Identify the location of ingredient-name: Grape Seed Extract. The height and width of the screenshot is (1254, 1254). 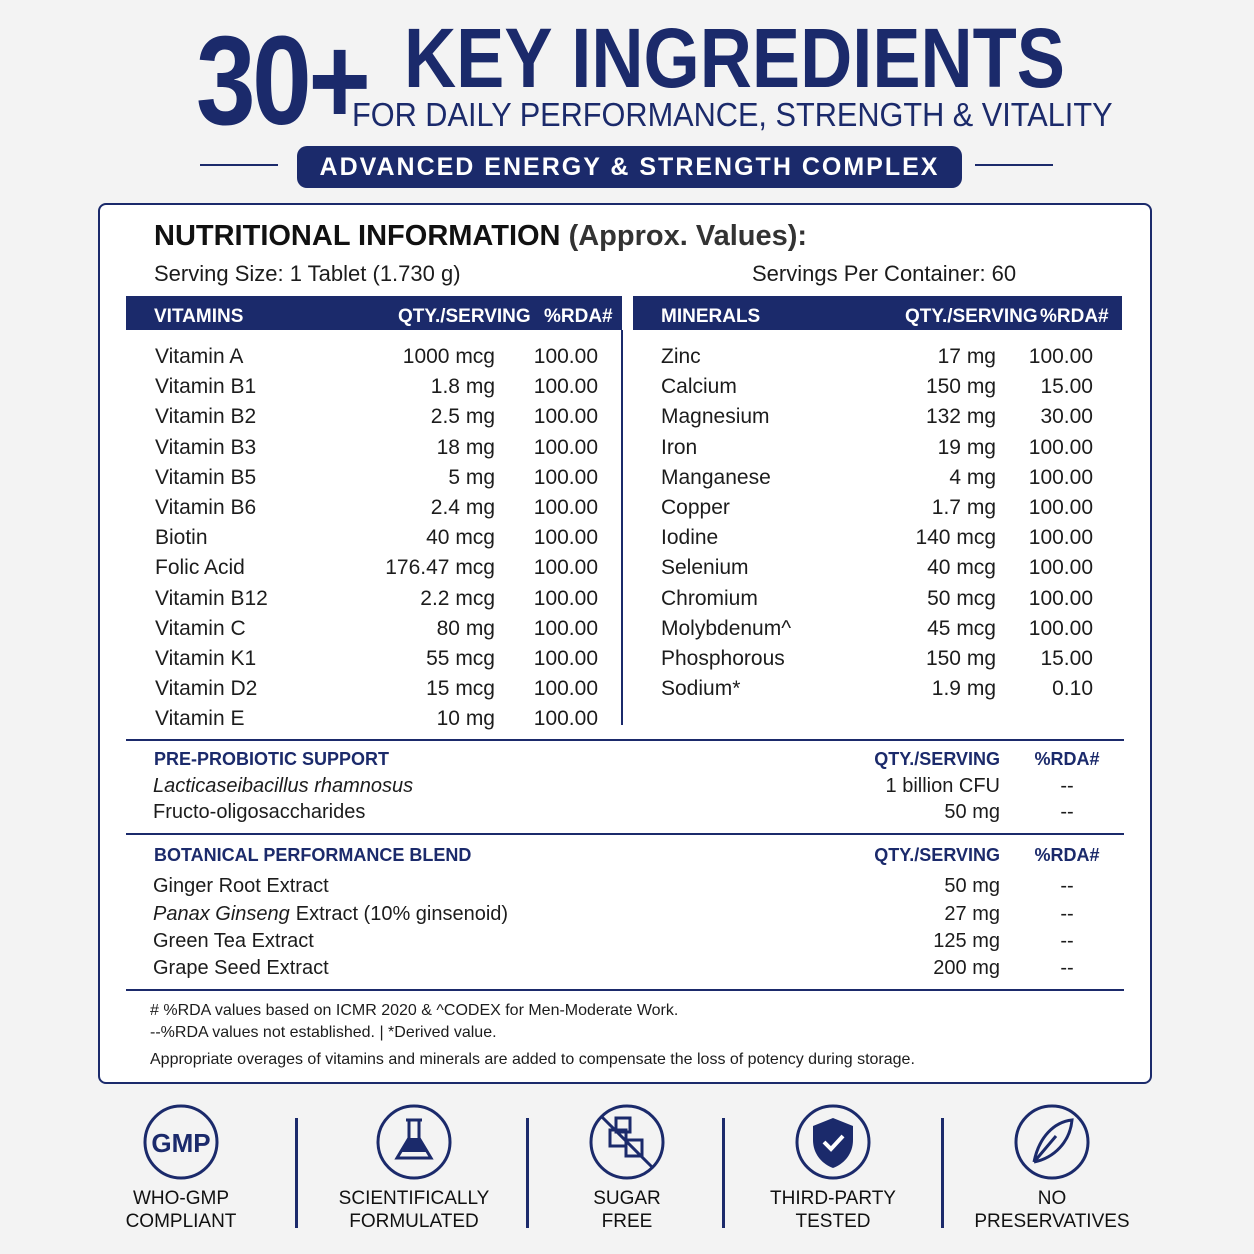
(241, 968).